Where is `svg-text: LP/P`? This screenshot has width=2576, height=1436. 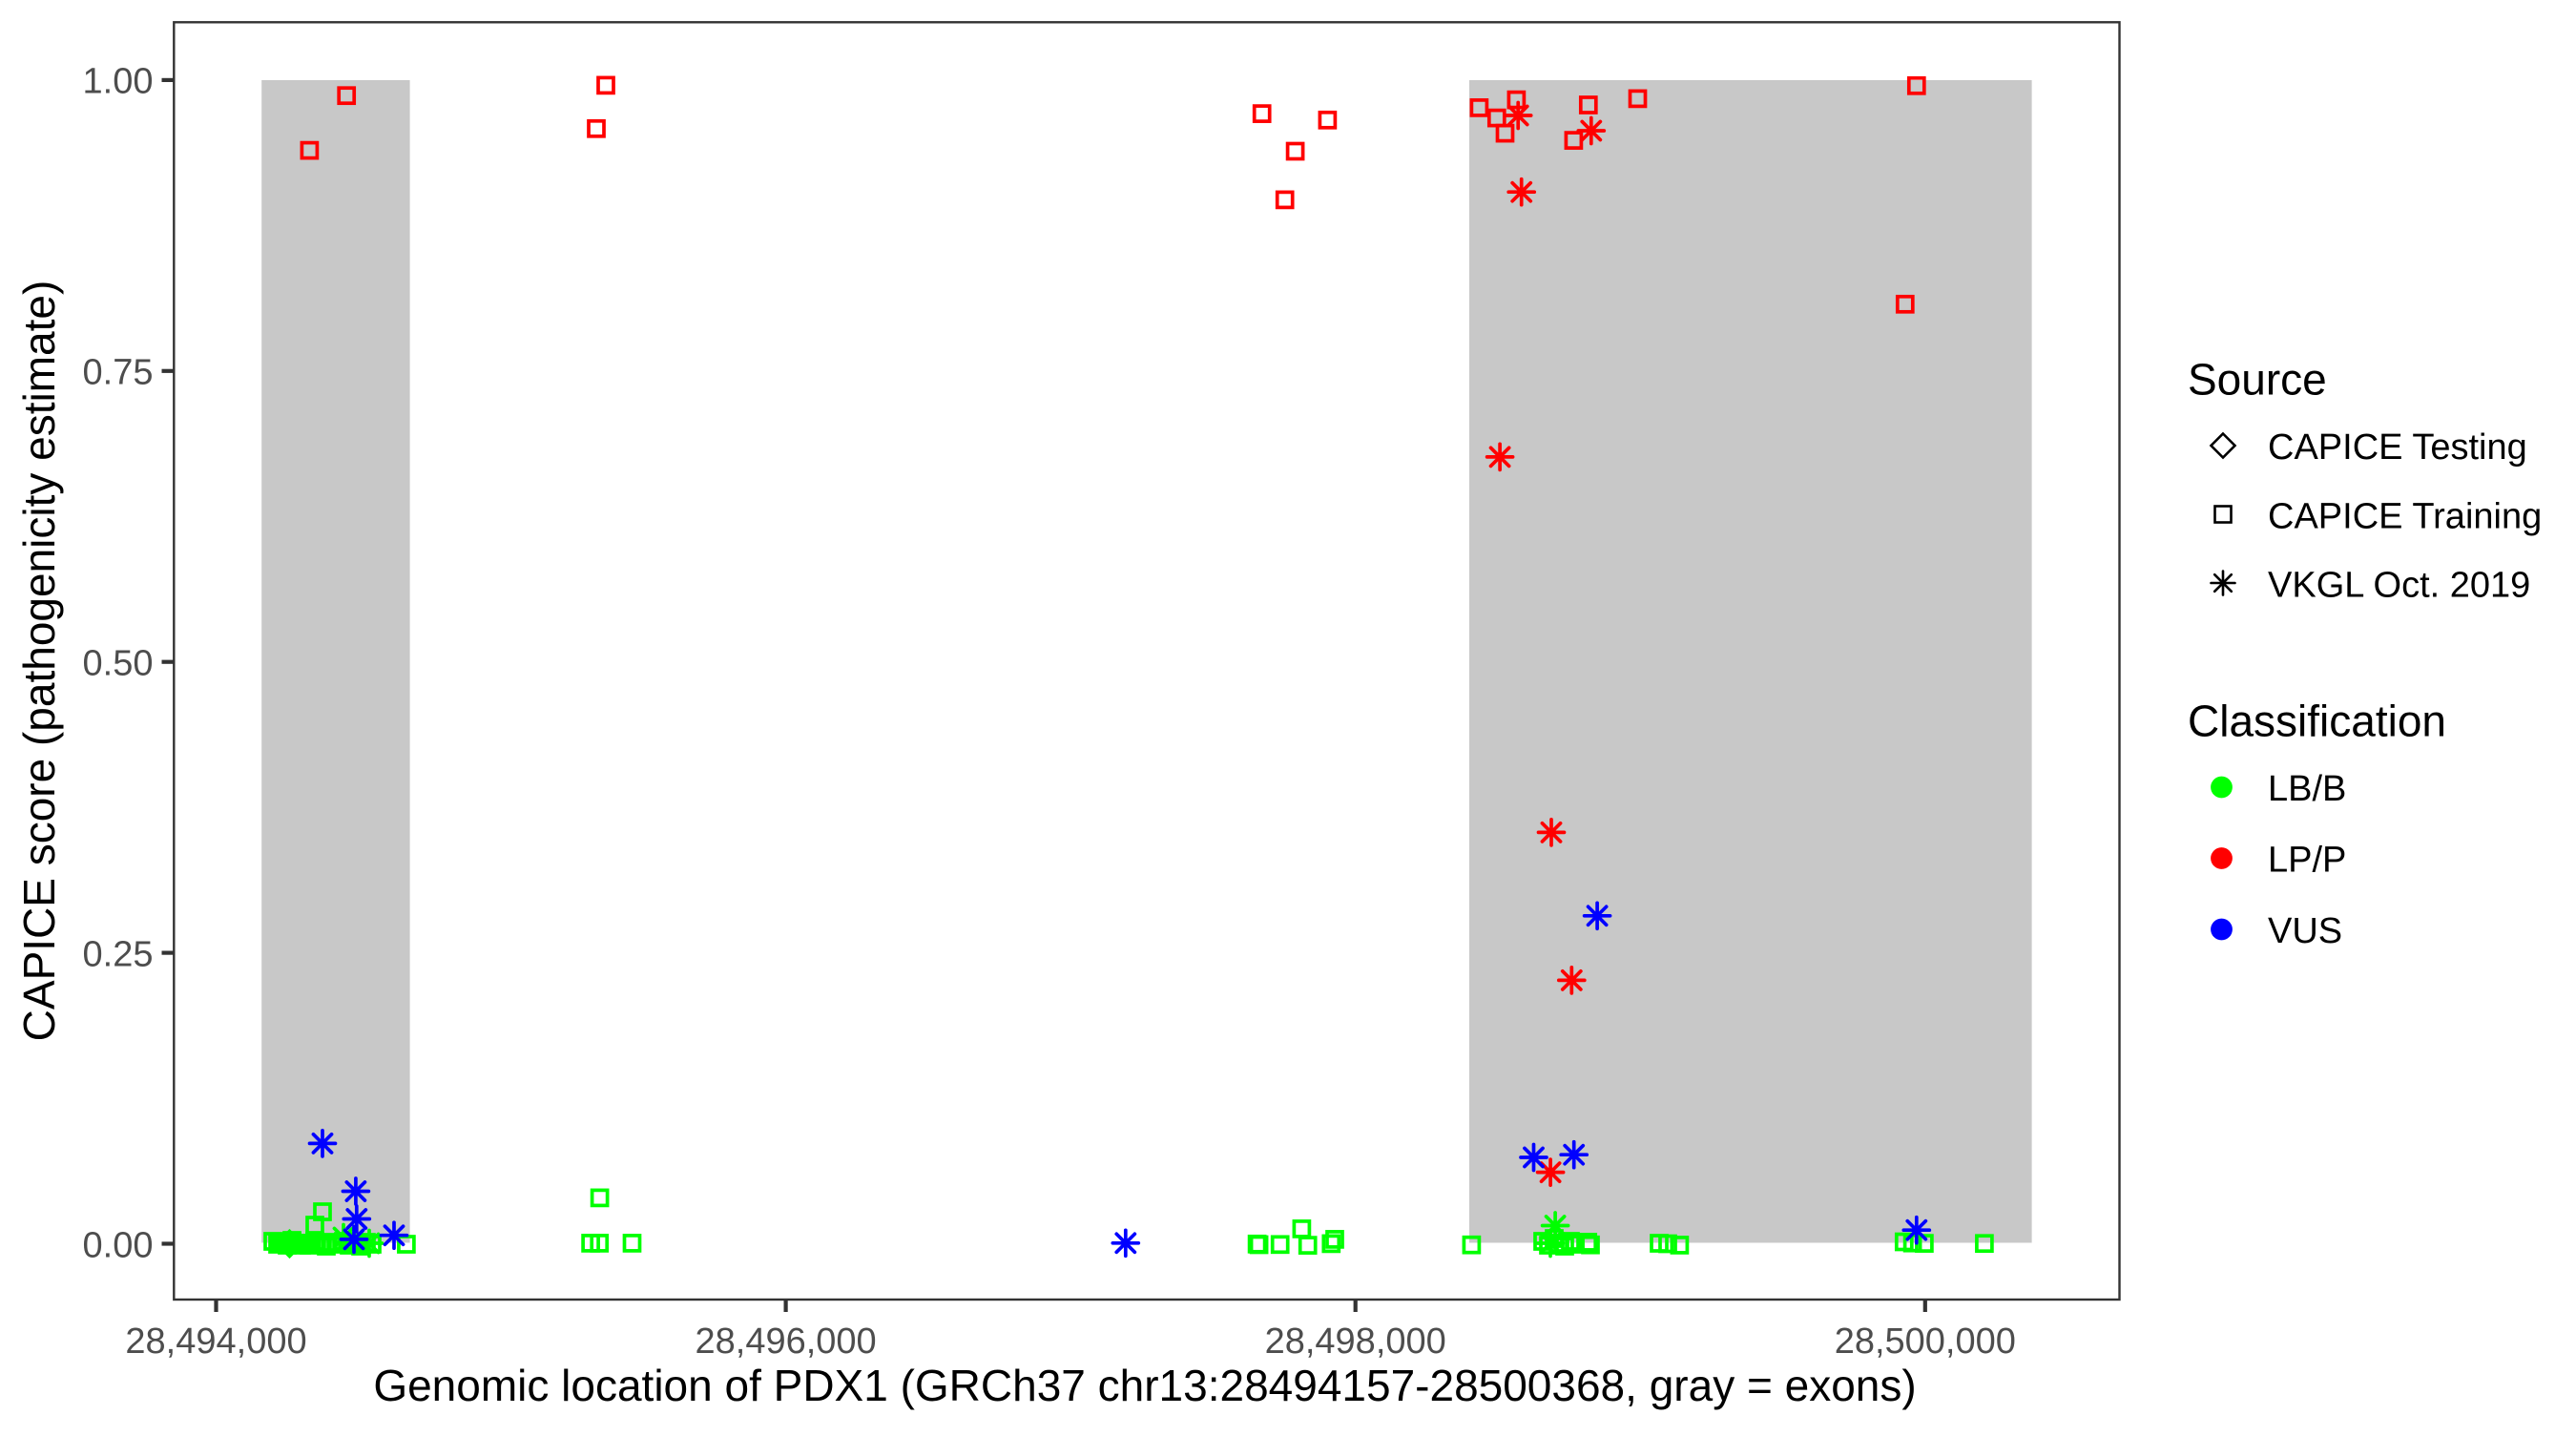 svg-text: LP/P is located at coordinates (2307, 860).